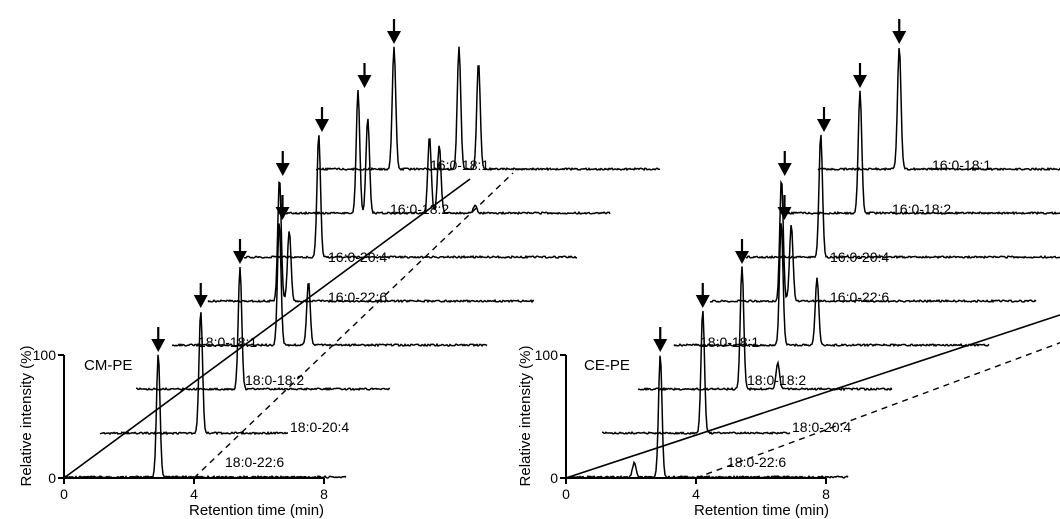  I want to click on panel-label: CE-PE, so click(607, 365).